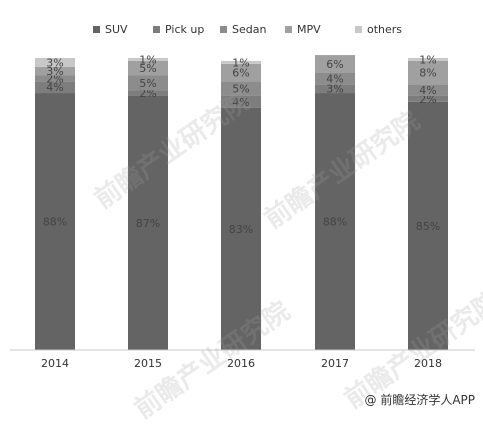 The image size is (483, 426). I want to click on data-label: 8%, so click(427, 73).